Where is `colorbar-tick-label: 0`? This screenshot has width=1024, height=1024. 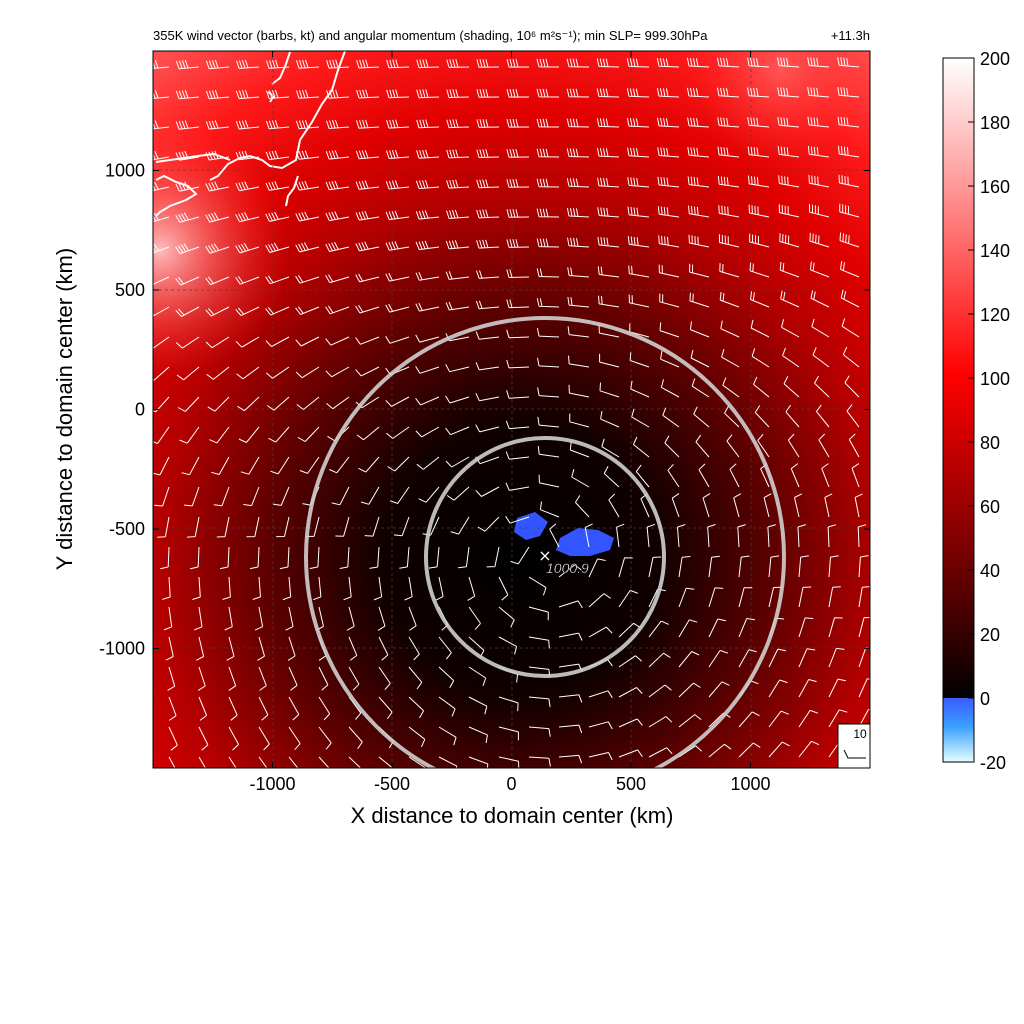 colorbar-tick-label: 0 is located at coordinates (985, 699).